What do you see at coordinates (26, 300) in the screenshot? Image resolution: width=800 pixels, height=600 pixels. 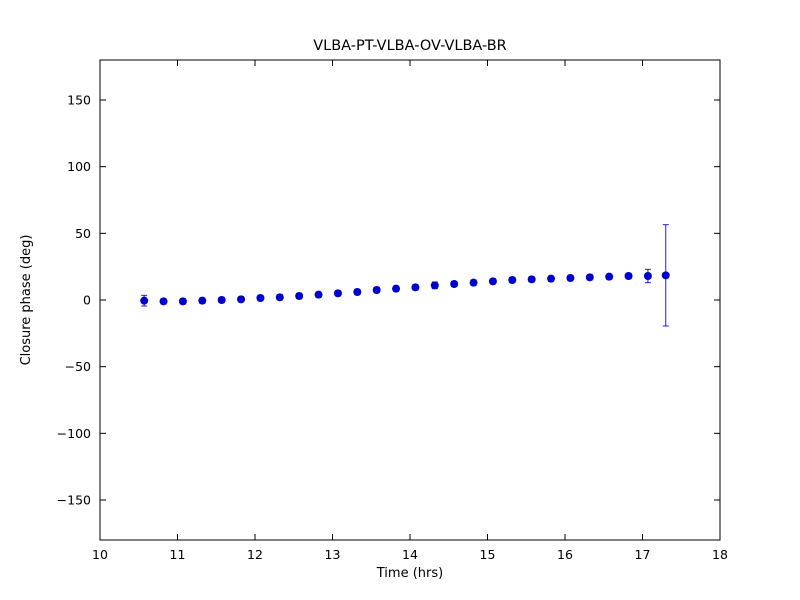 I see `y-axis-label: Closure phase (deg)` at bounding box center [26, 300].